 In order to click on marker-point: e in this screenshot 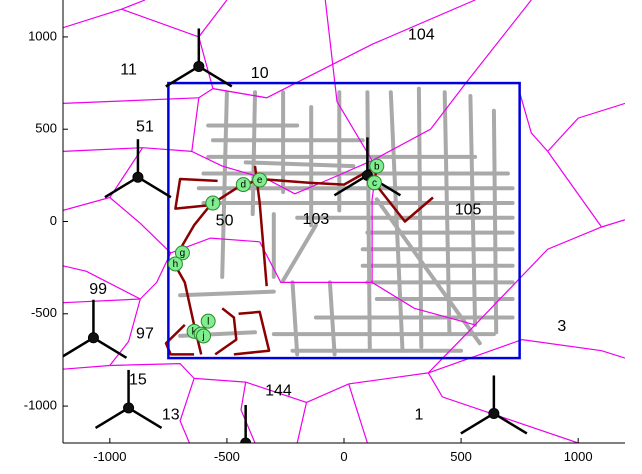, I will do `click(260, 180)`.